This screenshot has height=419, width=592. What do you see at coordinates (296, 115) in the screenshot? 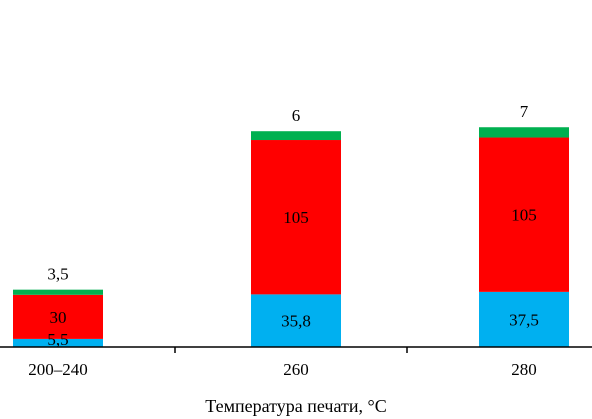
I see `top-label-1: 6` at bounding box center [296, 115].